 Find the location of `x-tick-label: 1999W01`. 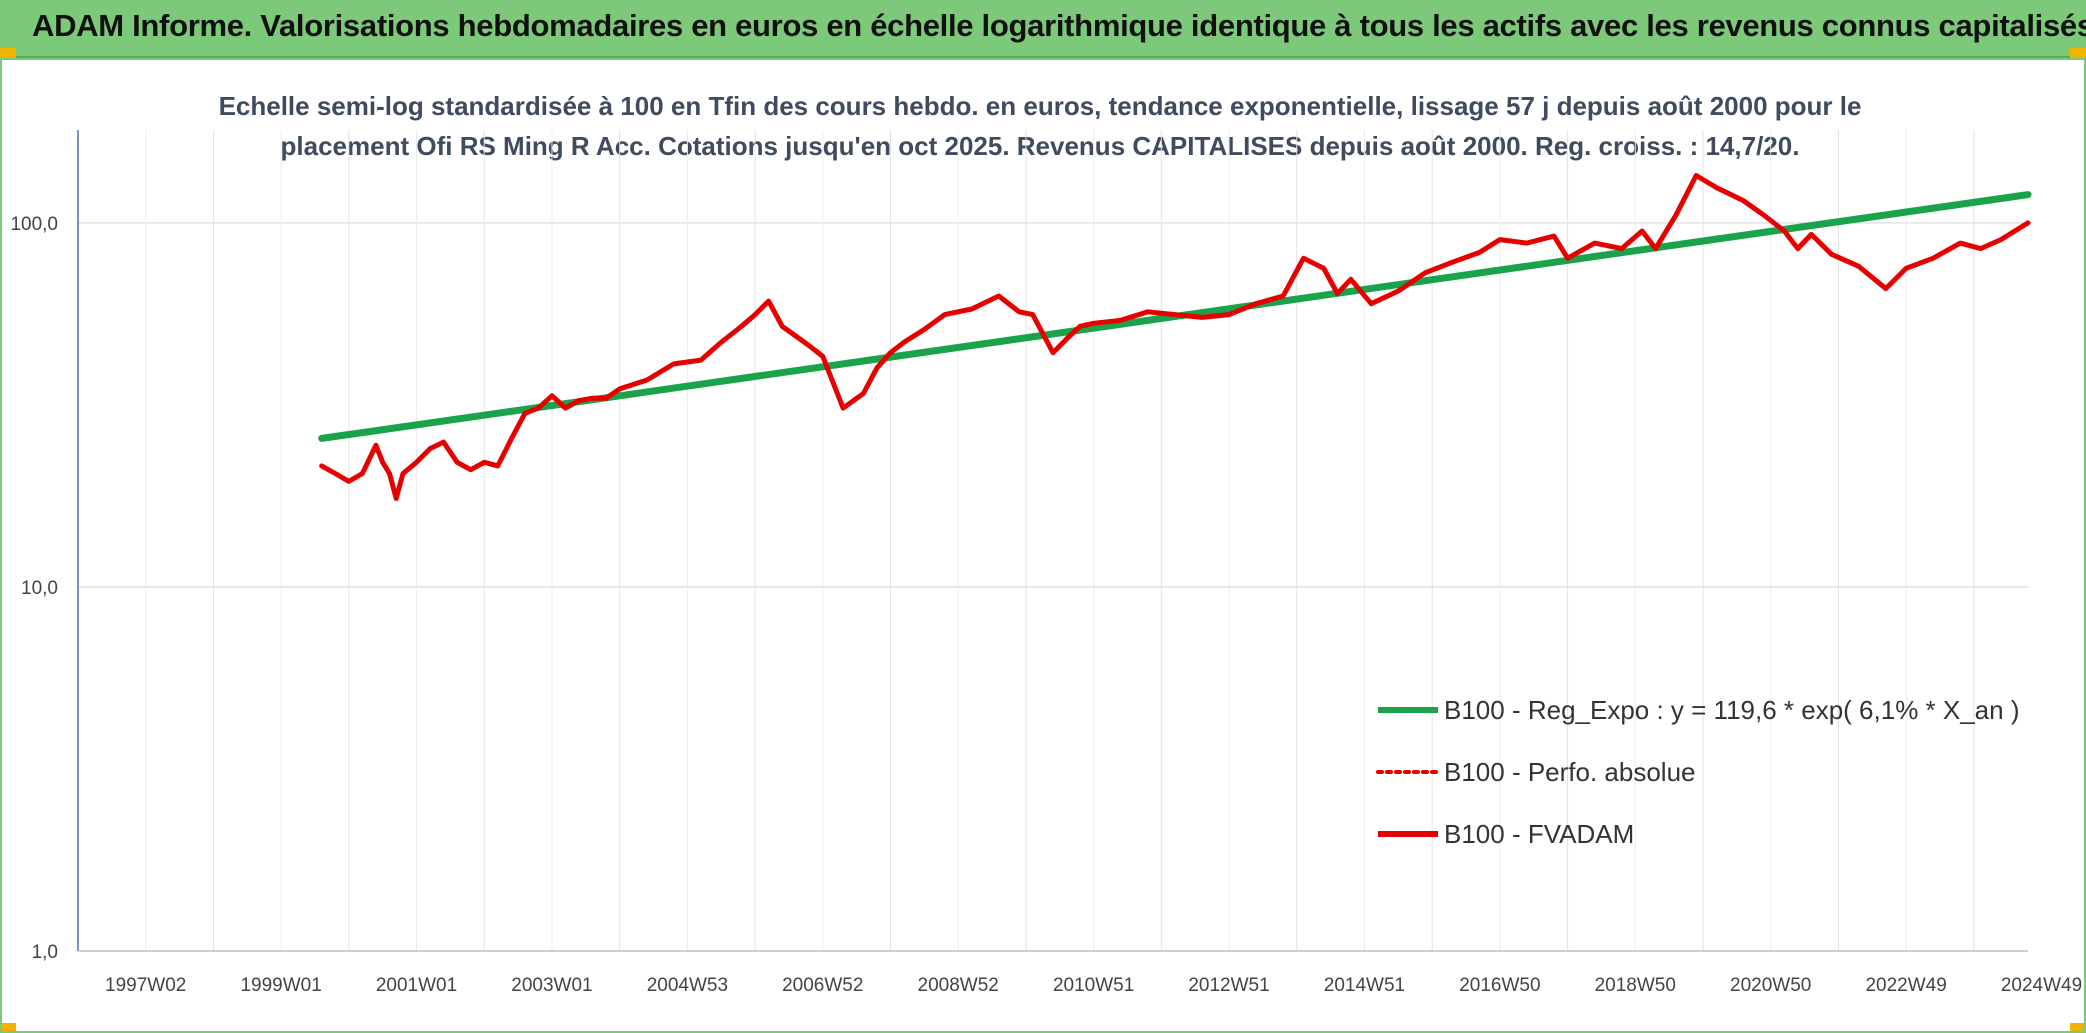

x-tick-label: 1999W01 is located at coordinates (280, 985).